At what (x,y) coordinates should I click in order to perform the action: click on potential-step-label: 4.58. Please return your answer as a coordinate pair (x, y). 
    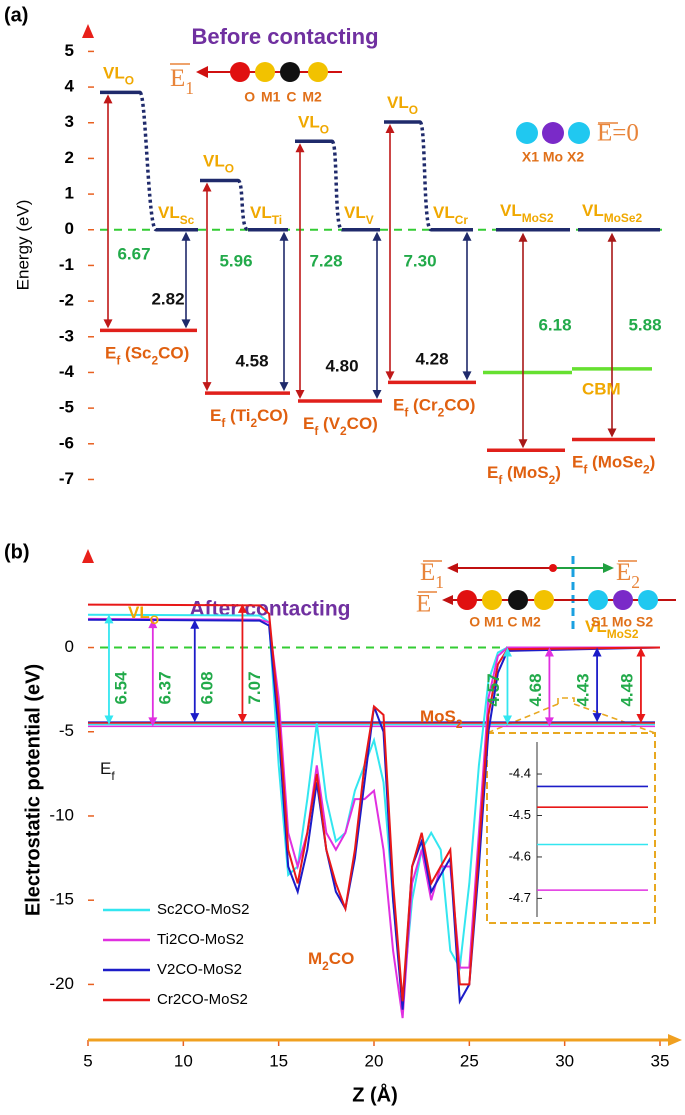
    Looking at the image, I should click on (251, 360).